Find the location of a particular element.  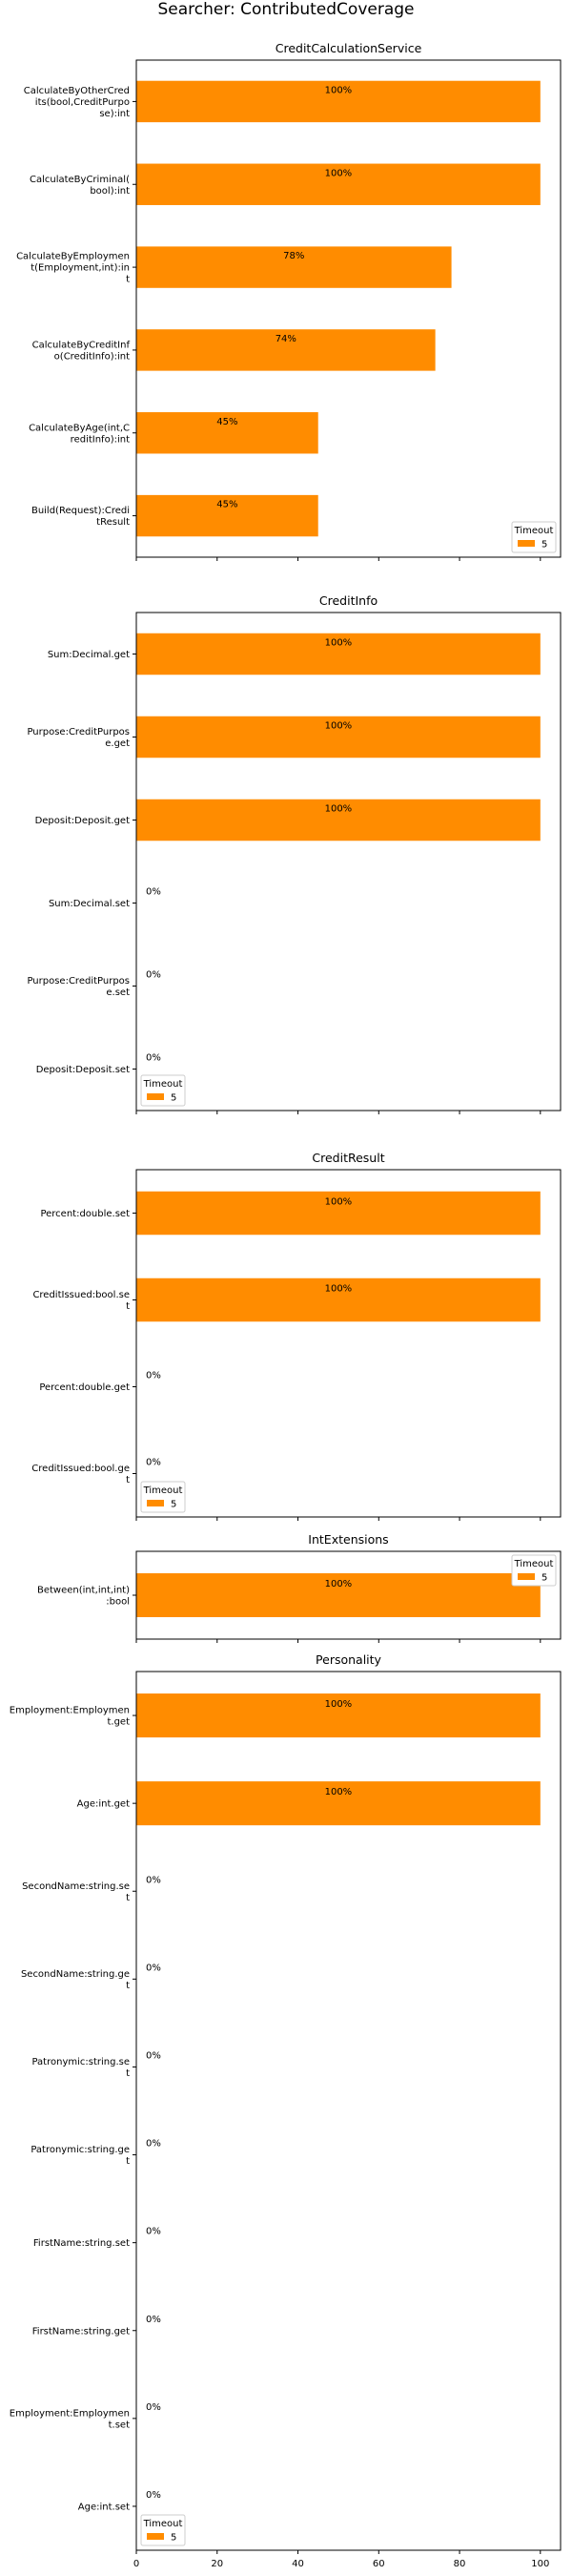

category-label-1-3-0: Sum:Decimal.set is located at coordinates (89, 904).